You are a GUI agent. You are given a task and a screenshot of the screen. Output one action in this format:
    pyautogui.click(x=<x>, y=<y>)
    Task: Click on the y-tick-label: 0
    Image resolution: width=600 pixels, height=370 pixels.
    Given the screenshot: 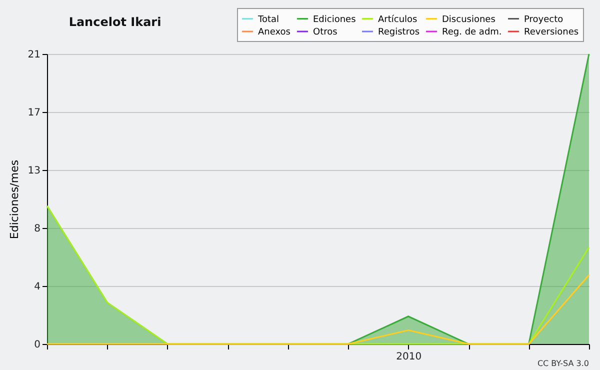 What is the action you would take?
    pyautogui.click(x=37, y=345)
    